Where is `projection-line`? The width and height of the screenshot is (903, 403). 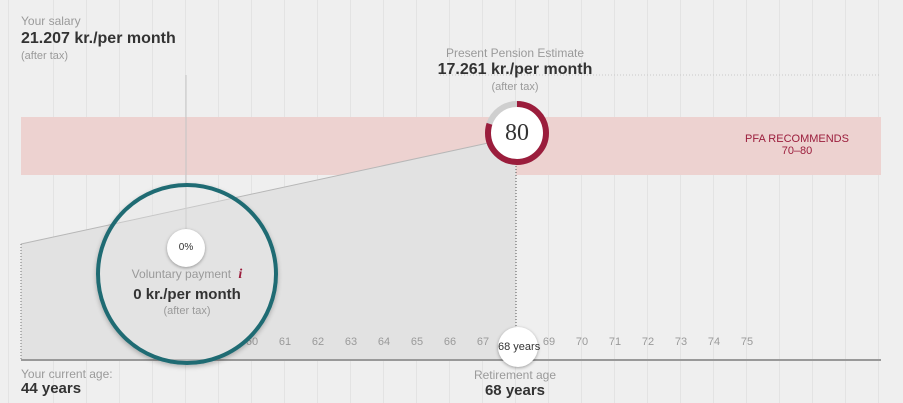
projection-line is located at coordinates (268, 190).